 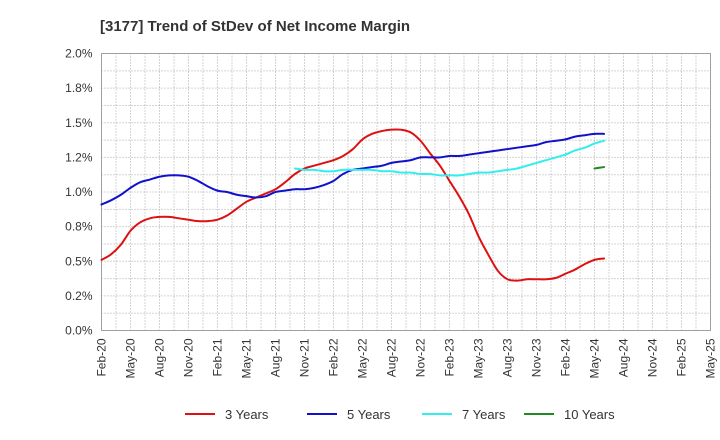 I want to click on x-tick-label: May-23, so click(x=479, y=358).